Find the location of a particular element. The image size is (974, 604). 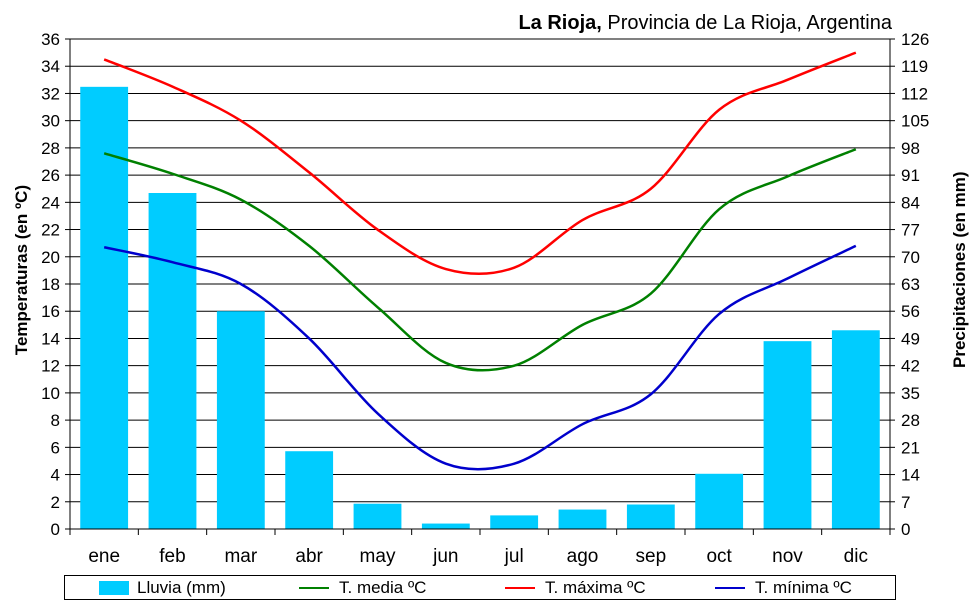

x-tick-label: ene is located at coordinates (104, 556).